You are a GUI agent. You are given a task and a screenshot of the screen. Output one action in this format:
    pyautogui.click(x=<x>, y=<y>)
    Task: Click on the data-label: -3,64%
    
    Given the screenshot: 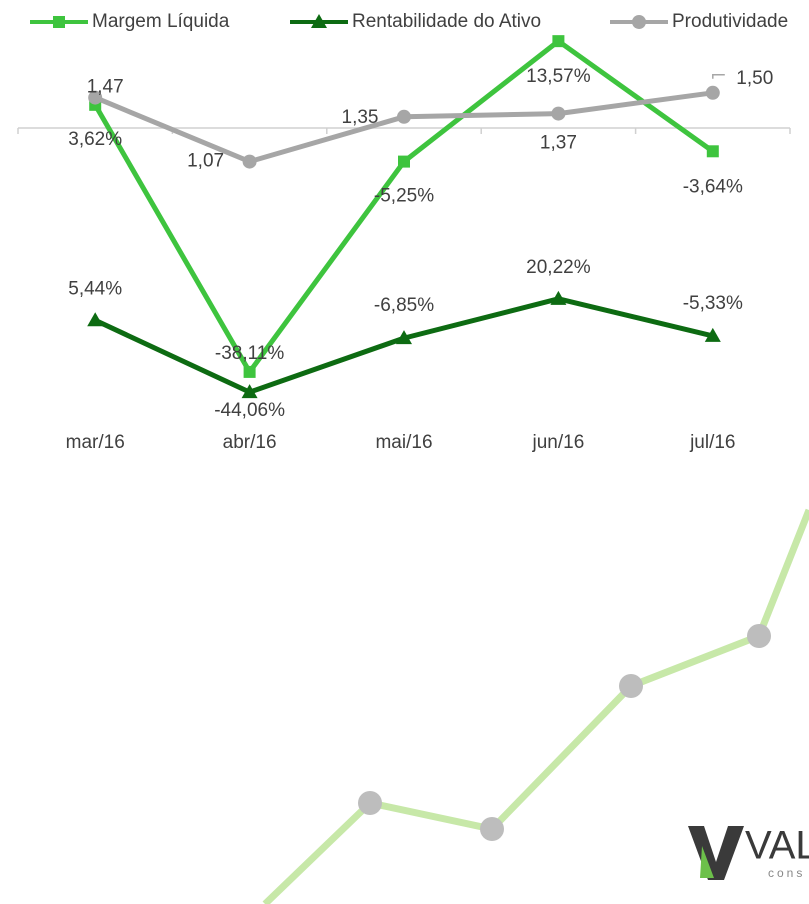 What is the action you would take?
    pyautogui.click(x=713, y=186)
    